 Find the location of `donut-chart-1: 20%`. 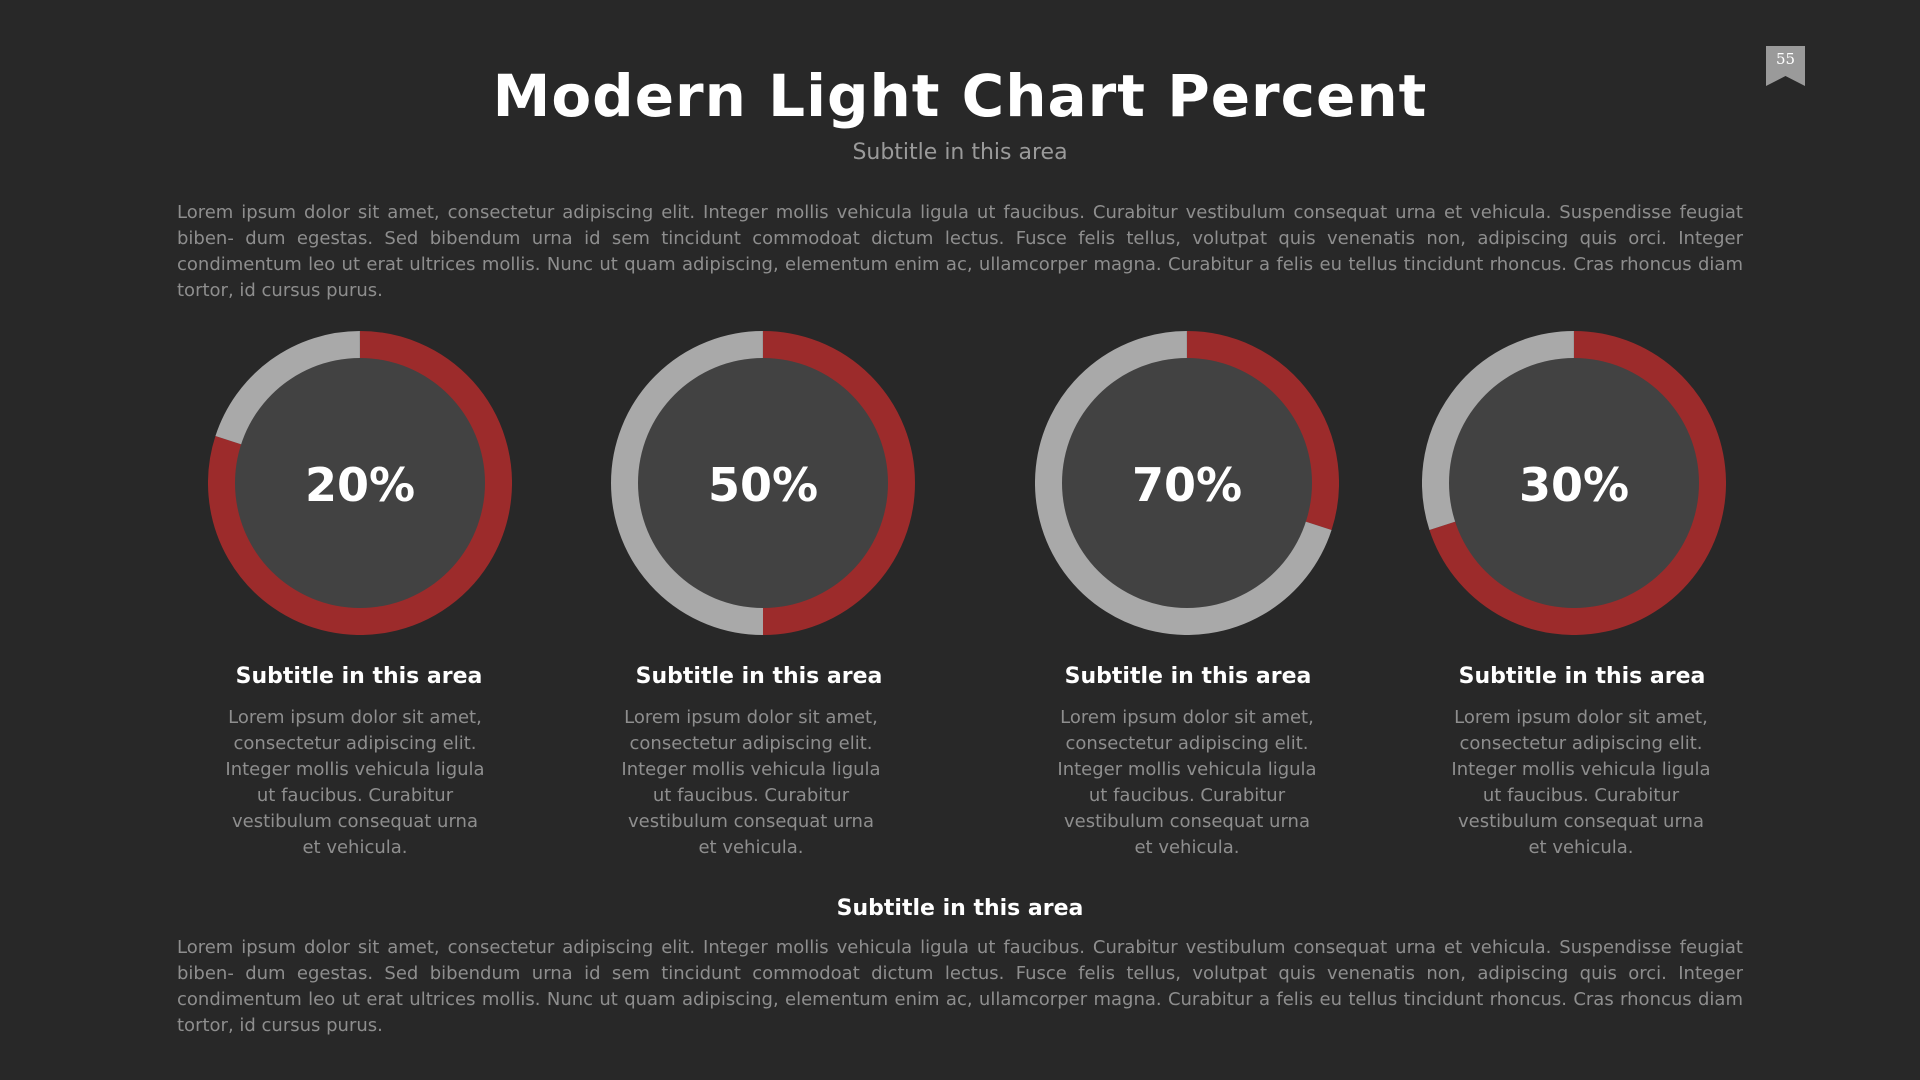

donut-chart-1: 20% is located at coordinates (360, 483).